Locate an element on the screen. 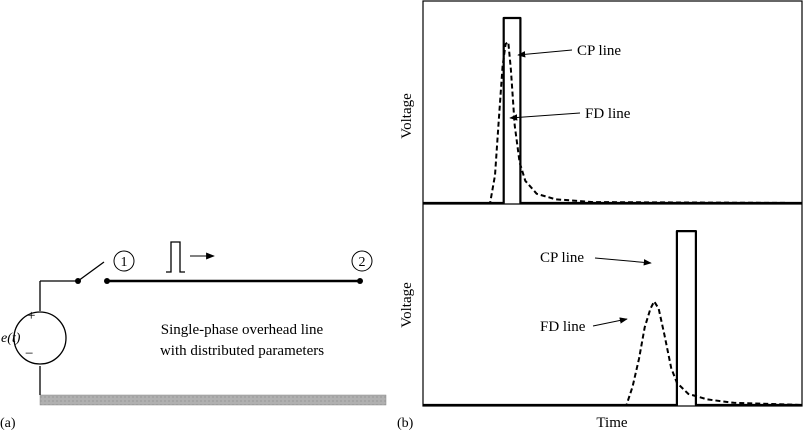  panel-a-label: (a) is located at coordinates (8, 423).